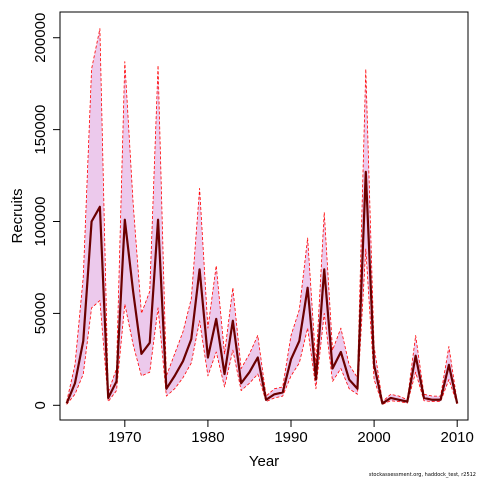 This screenshot has width=480, height=480. Describe the element at coordinates (17, 215) in the screenshot. I see `y-axis-title: Recruits` at that location.